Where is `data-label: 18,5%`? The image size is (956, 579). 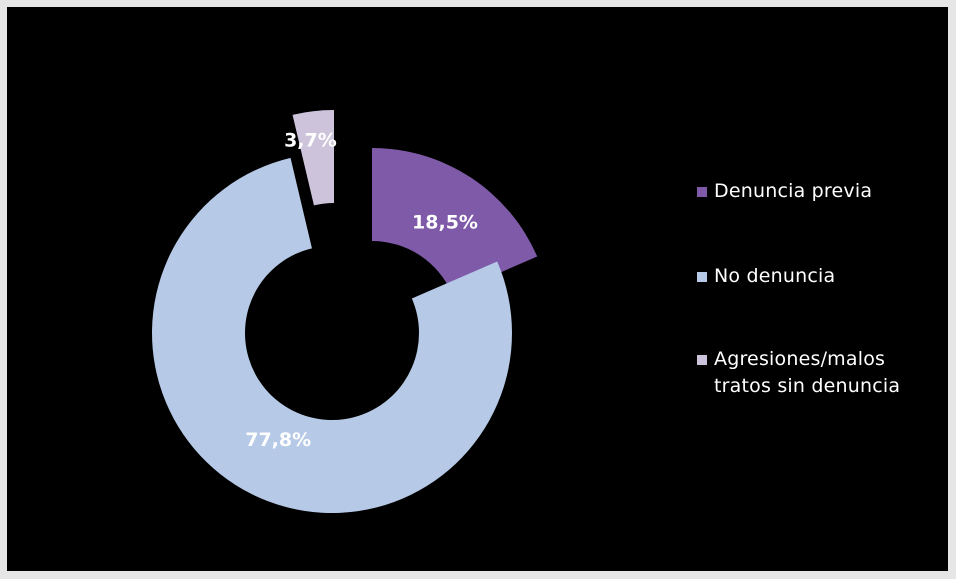 data-label: 18,5% is located at coordinates (445, 222).